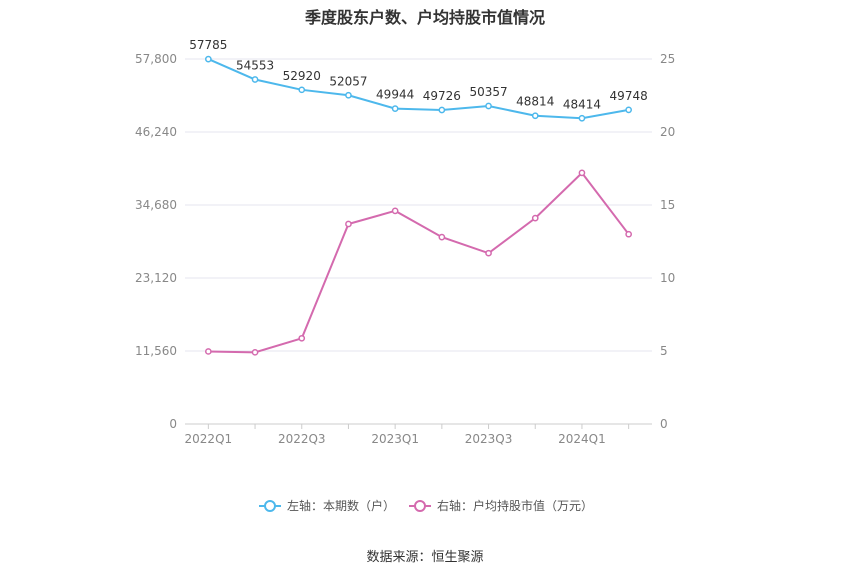 The height and width of the screenshot is (575, 850). I want to click on legend: 左轴：本期数（户） 右轴：户均持股市值（万元）, so click(426, 505).